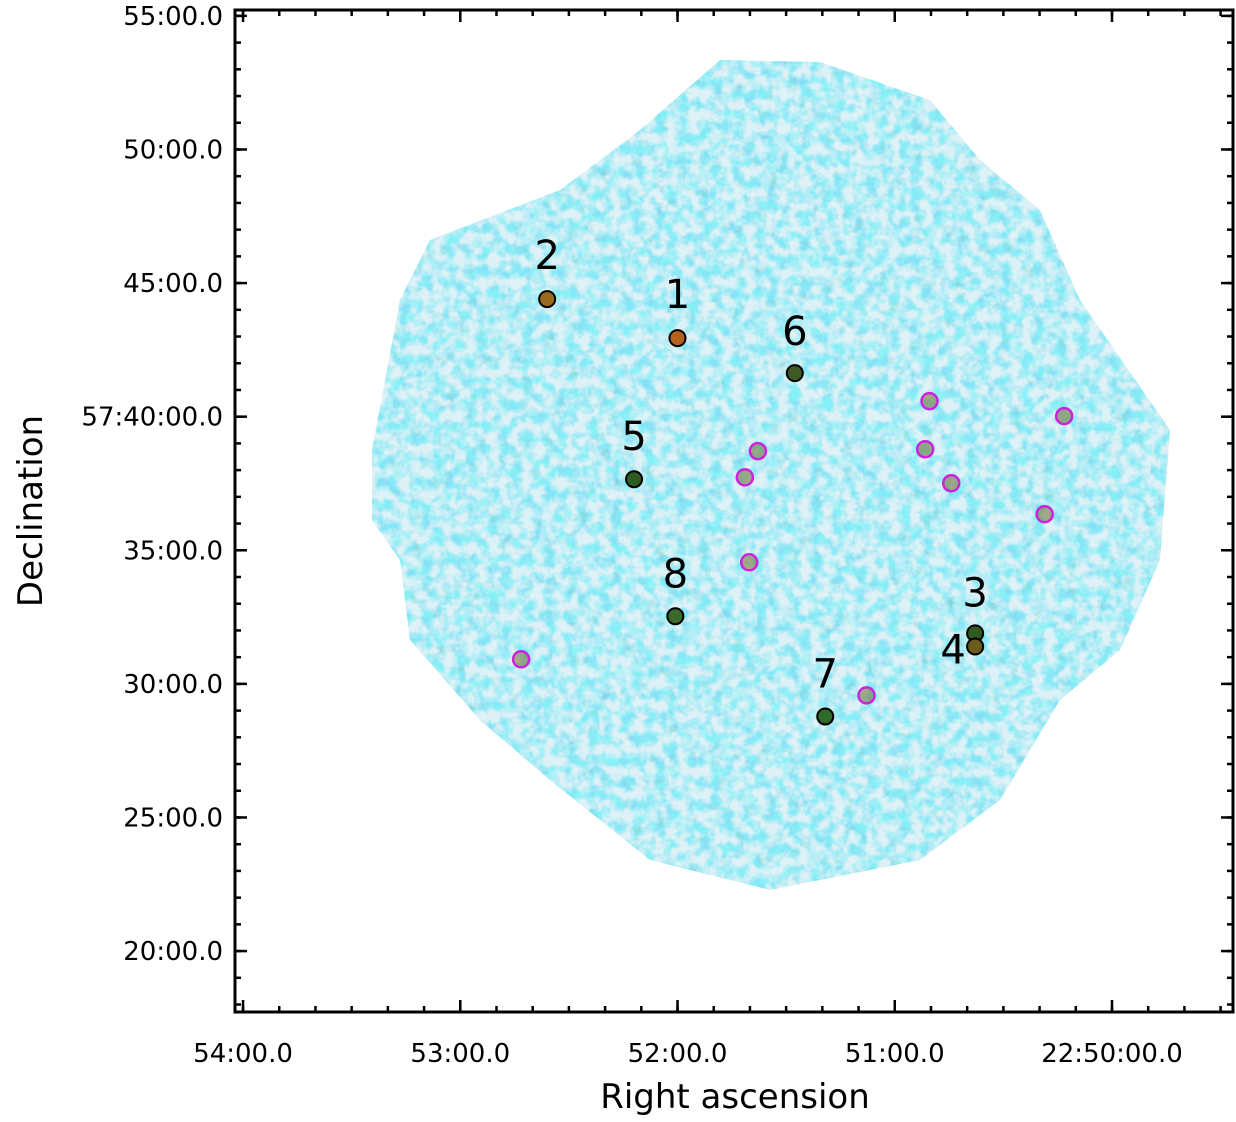 This screenshot has height=1122, width=1236. What do you see at coordinates (677, 295) in the screenshot?
I see `source-label: 1` at bounding box center [677, 295].